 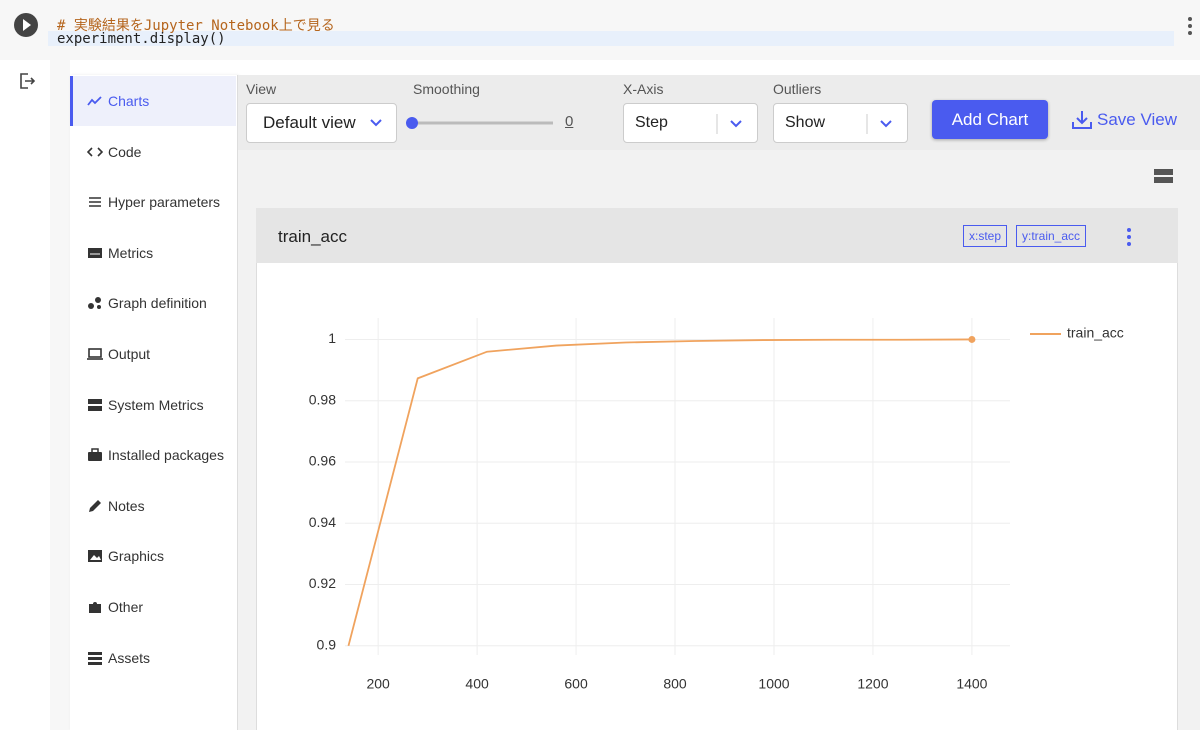 I want to click on add-chart-label: Add Chart, so click(x=990, y=119).